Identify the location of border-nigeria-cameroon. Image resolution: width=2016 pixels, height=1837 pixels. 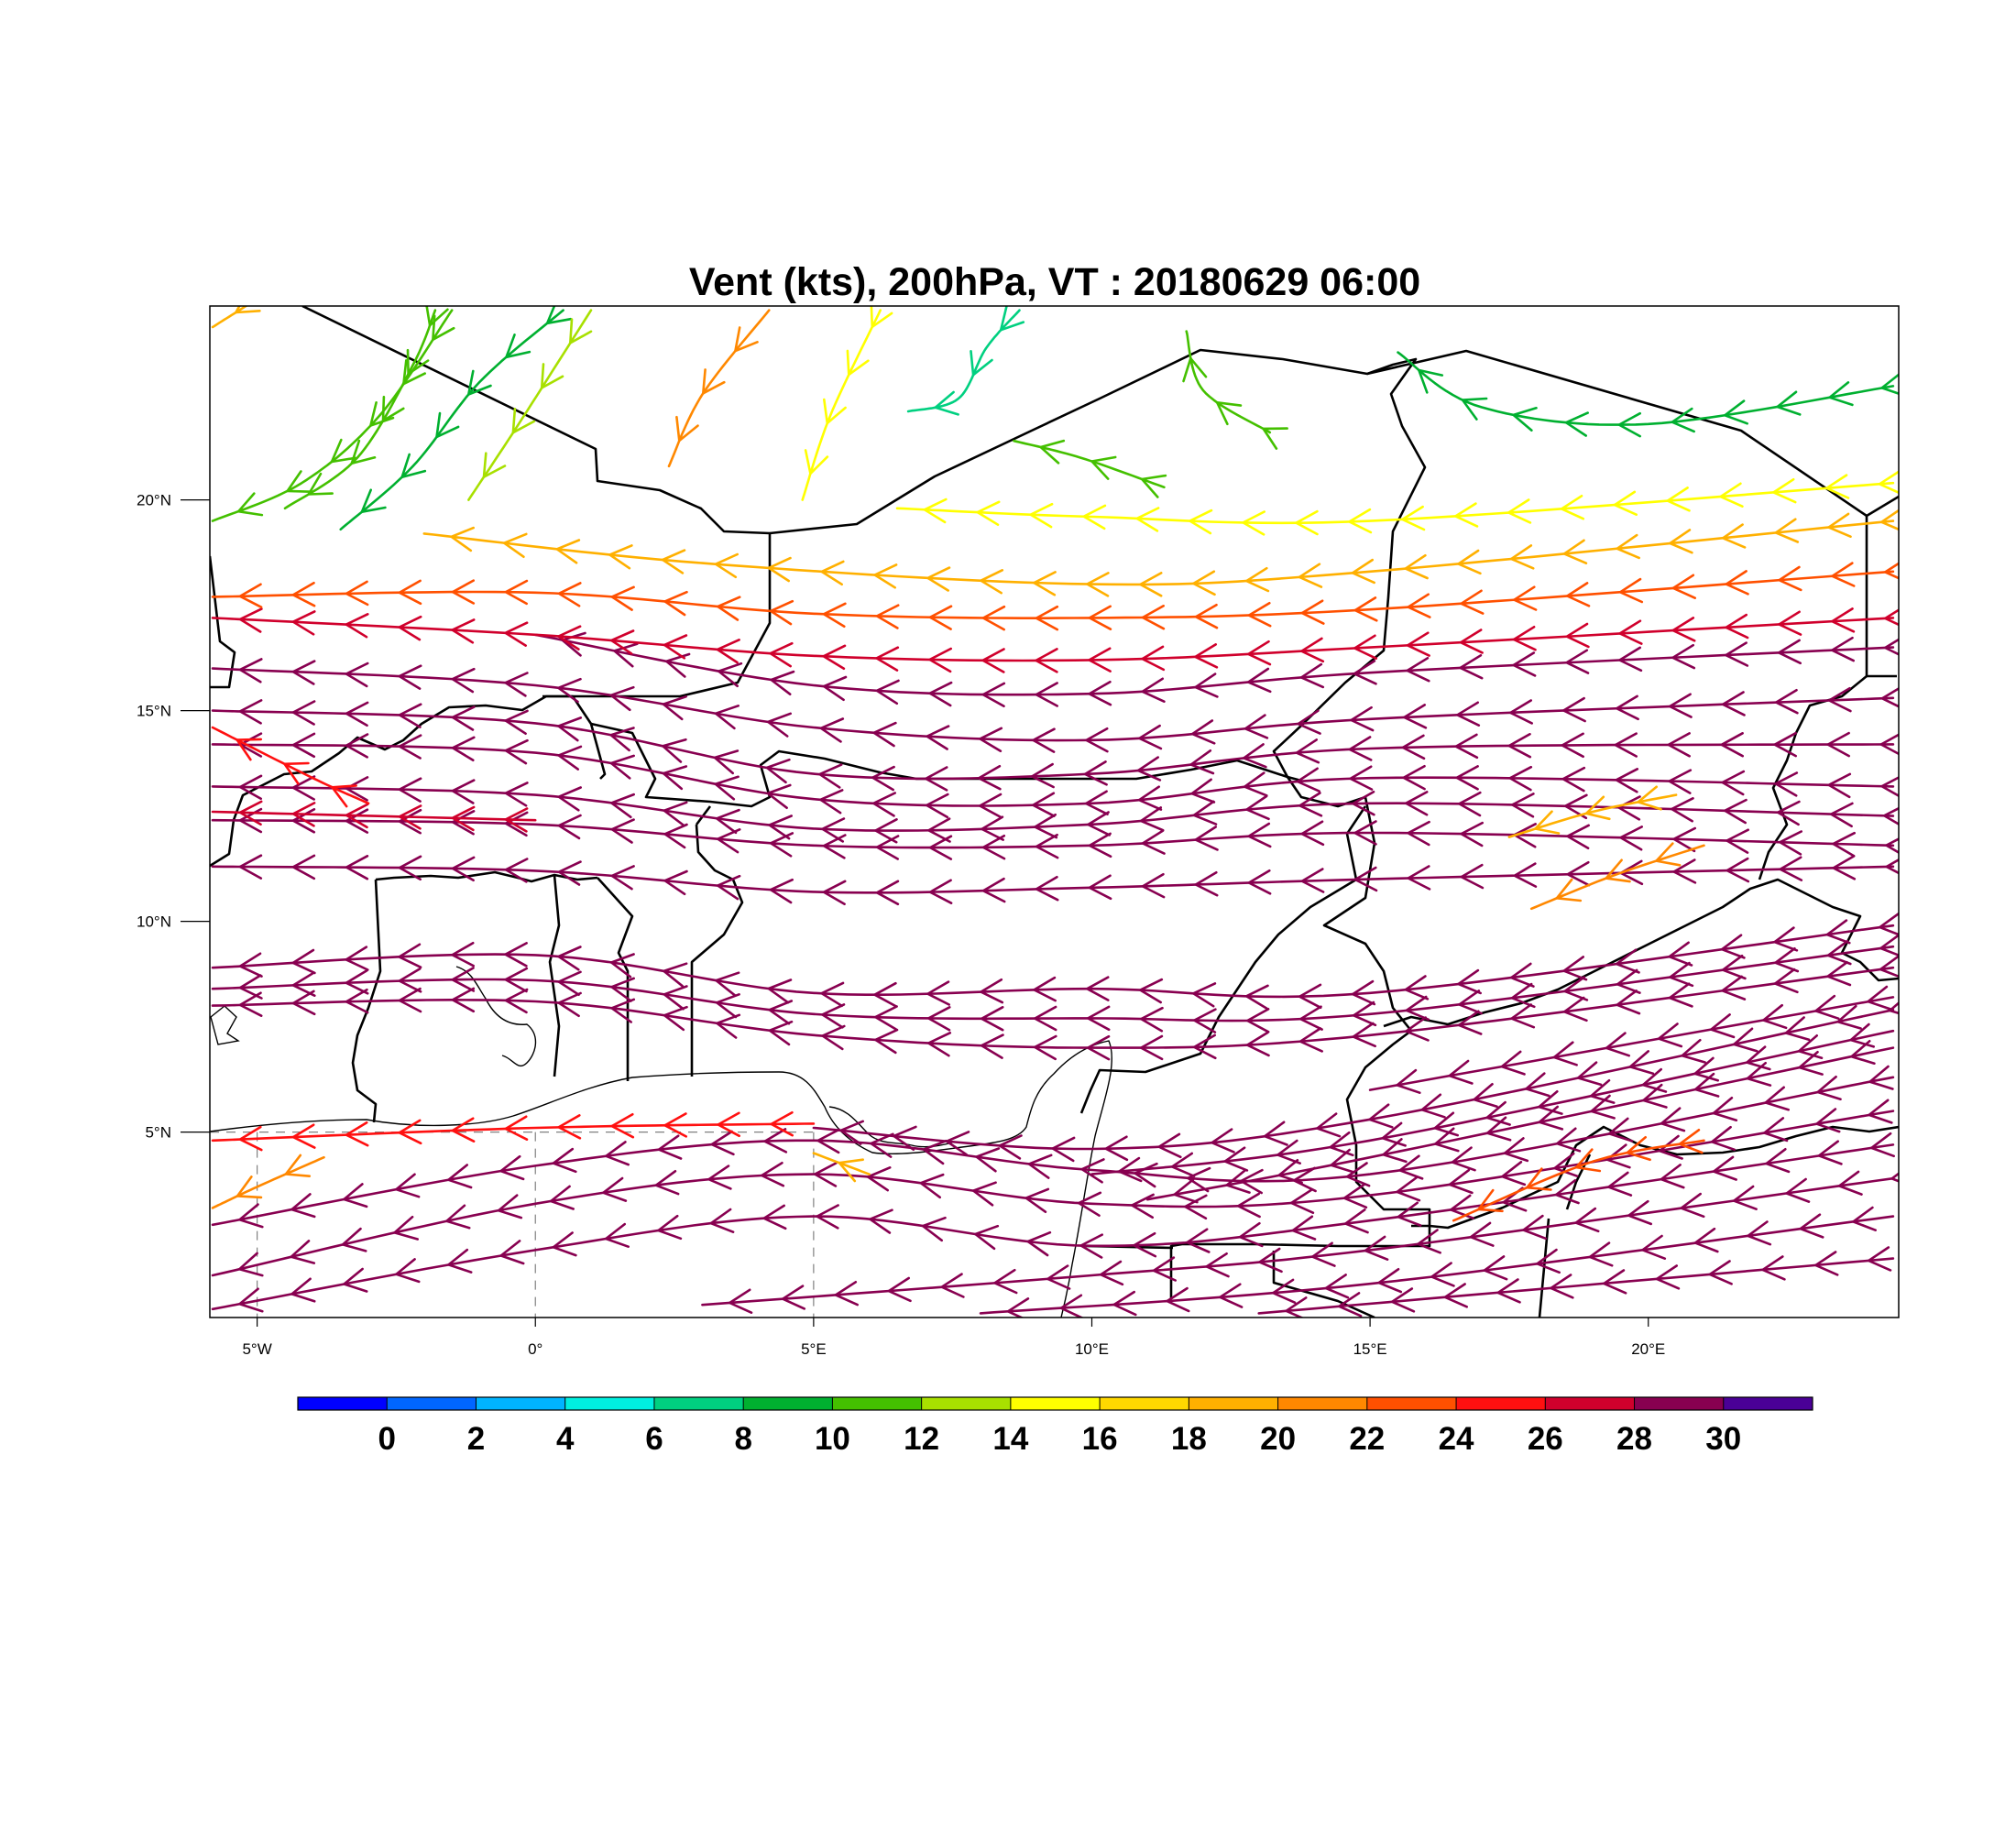
(1223, 959).